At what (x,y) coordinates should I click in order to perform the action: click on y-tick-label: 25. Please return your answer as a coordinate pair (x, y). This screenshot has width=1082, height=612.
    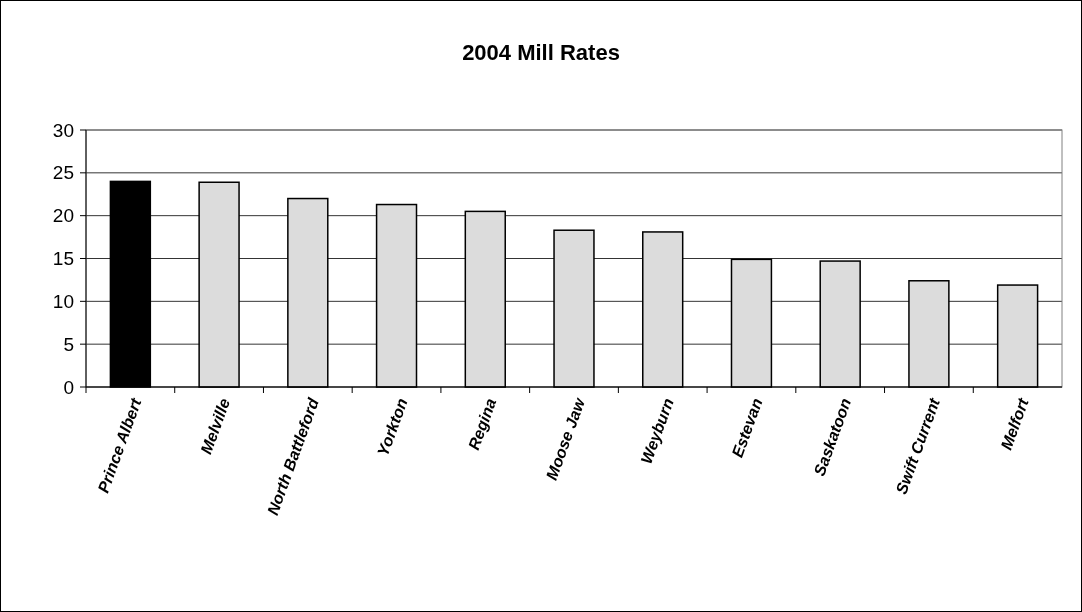
    Looking at the image, I should click on (63, 173).